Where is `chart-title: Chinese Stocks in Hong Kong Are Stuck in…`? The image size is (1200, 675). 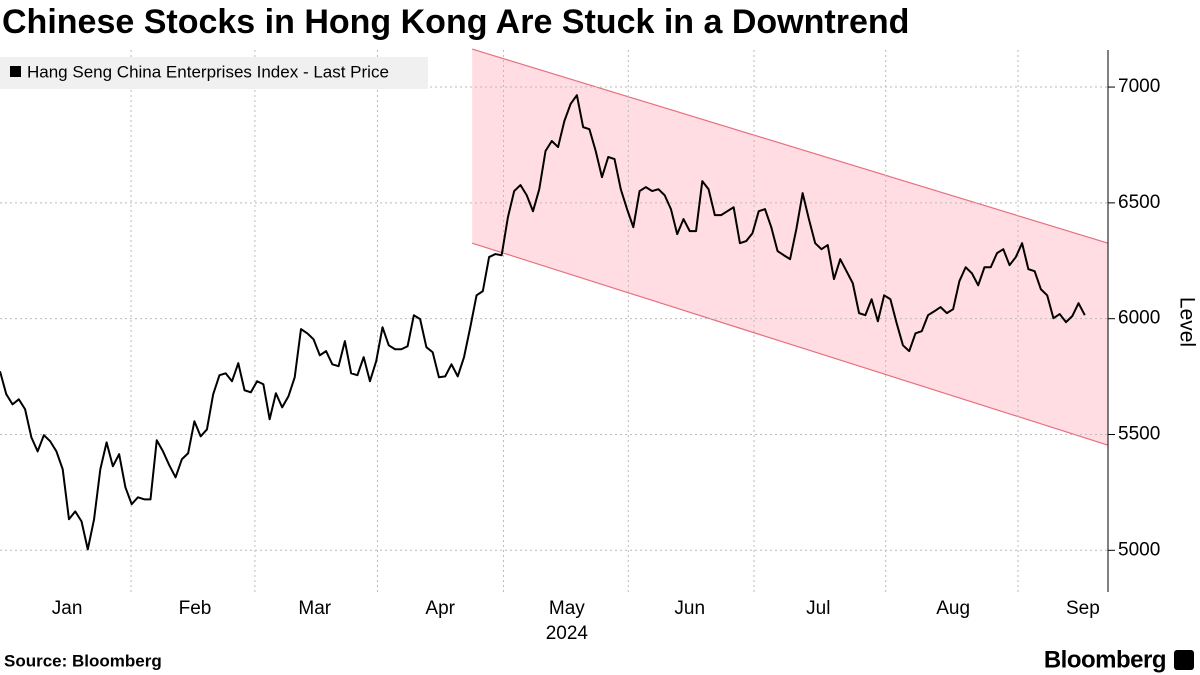 chart-title: Chinese Stocks in Hong Kong Are Stuck in… is located at coordinates (455, 22).